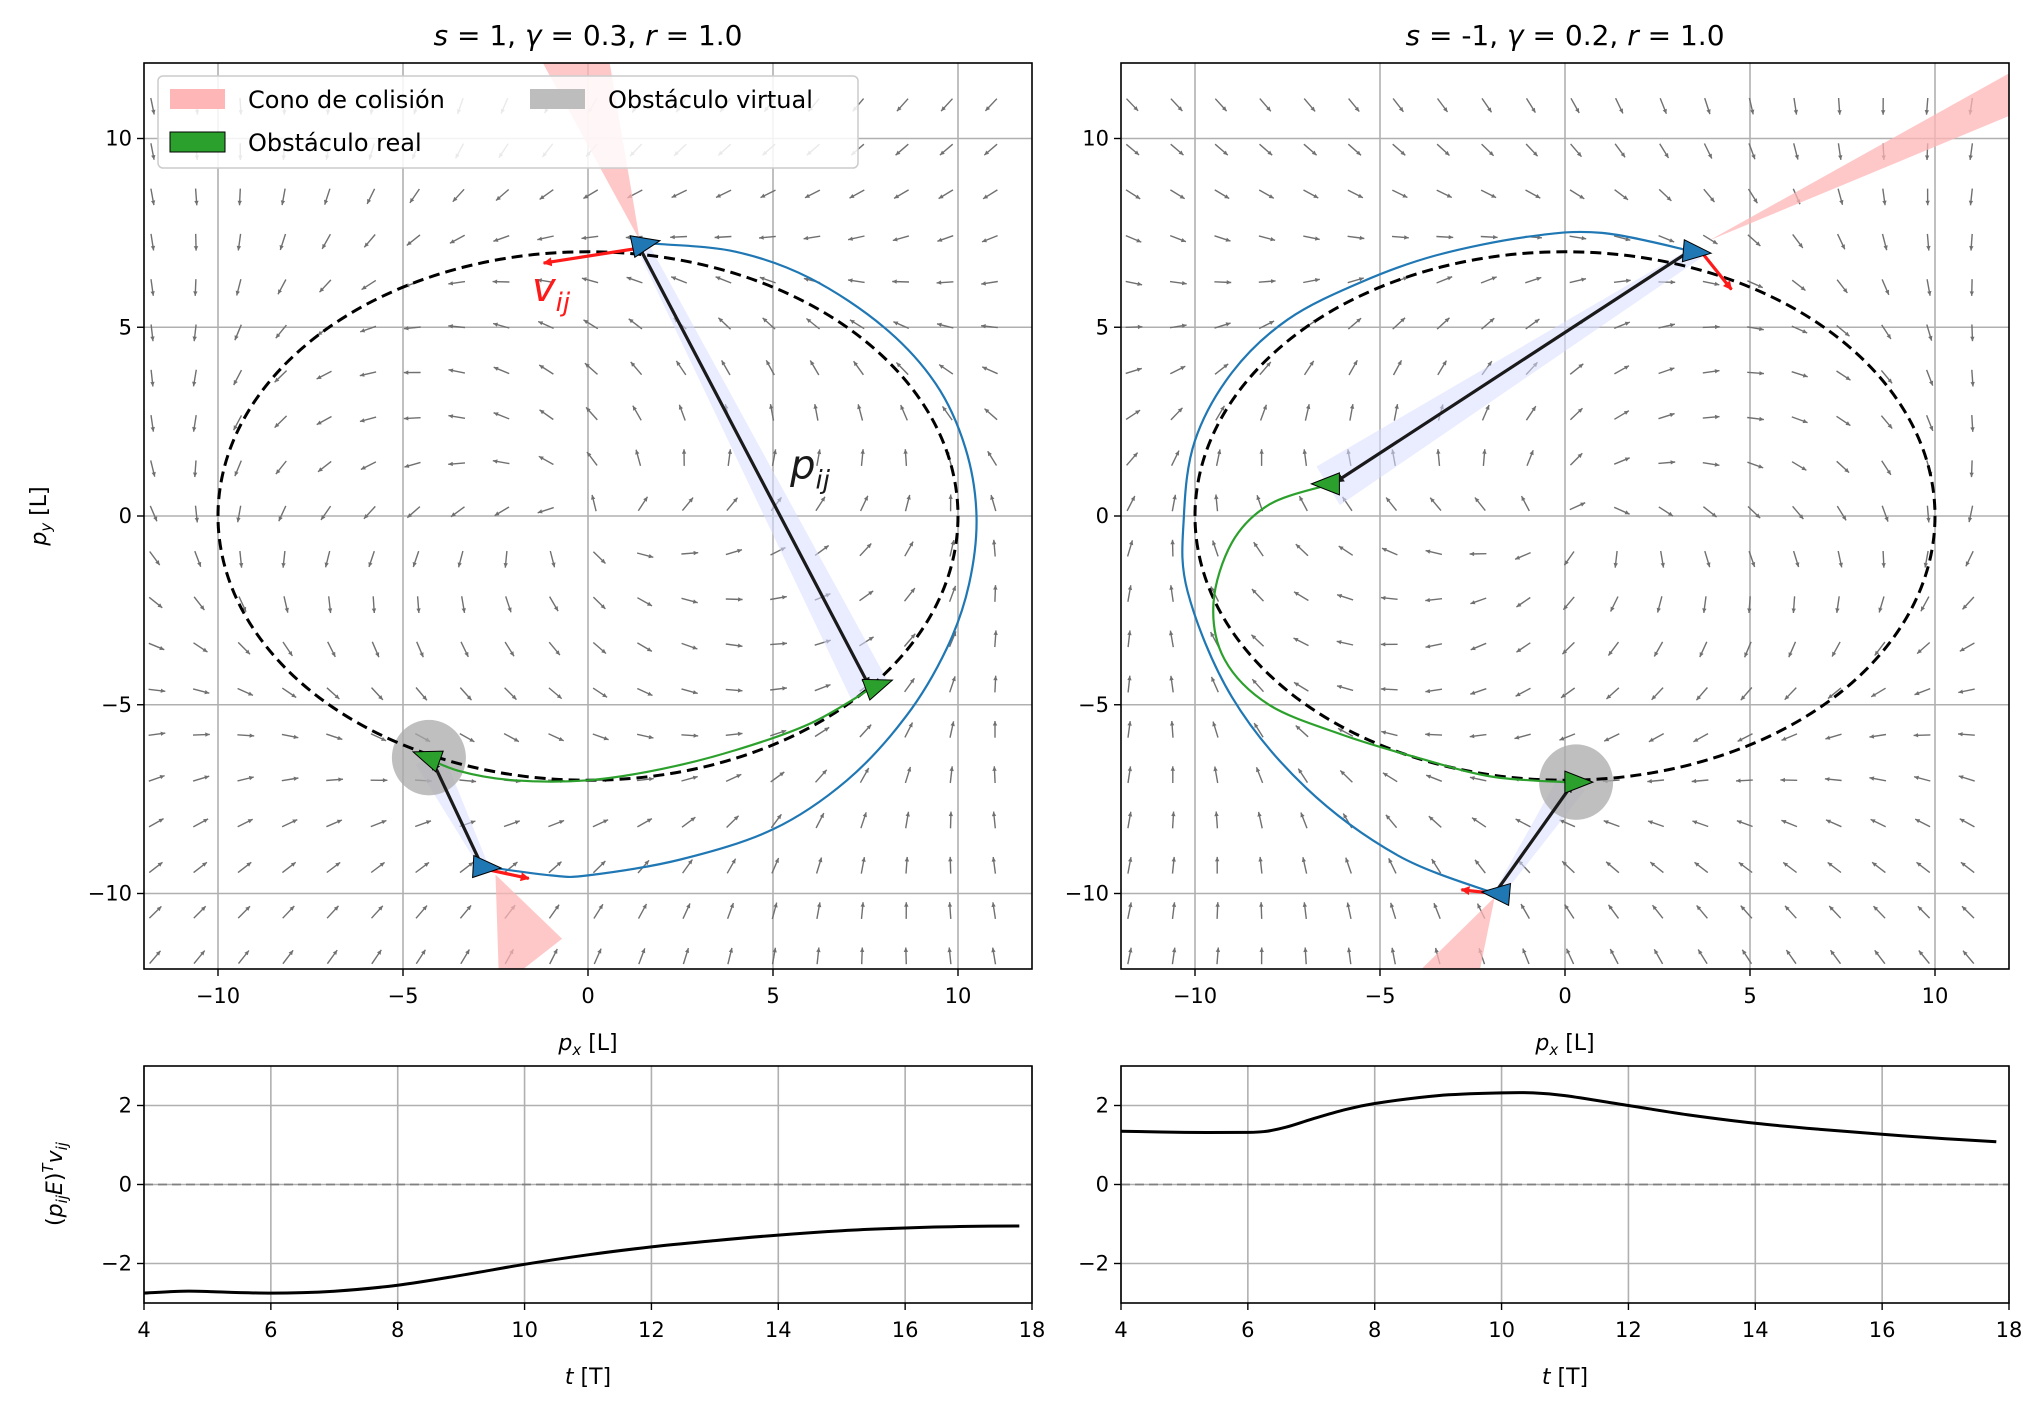  I want to click on title-part: = 0.2,, so click(1576, 35).